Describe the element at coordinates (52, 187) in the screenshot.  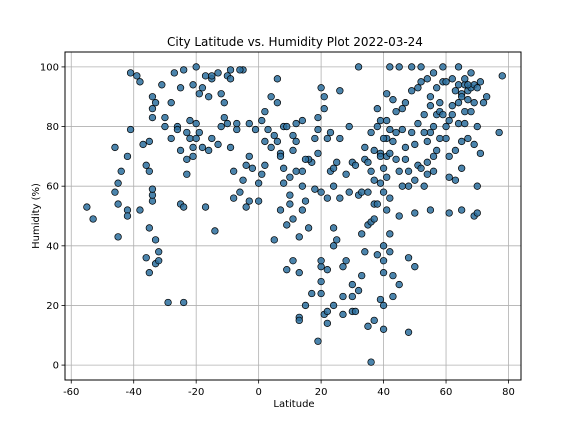
I see `y-tick-label: 60` at that location.